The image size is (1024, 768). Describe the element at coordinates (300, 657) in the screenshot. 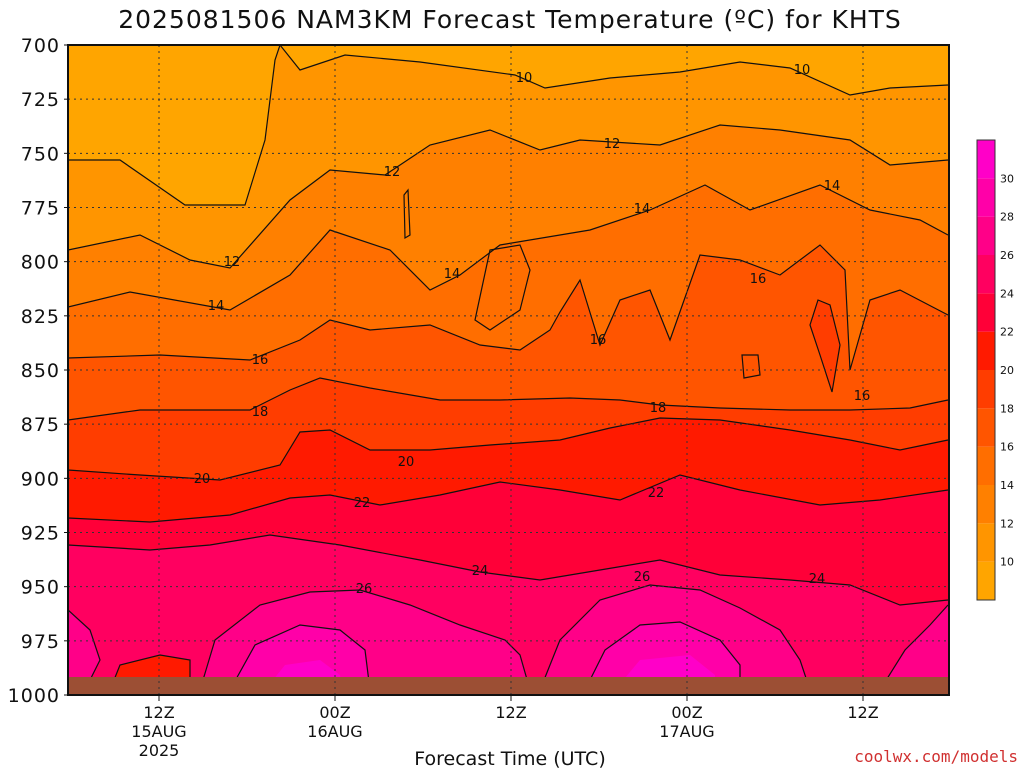

I see `contour-28a` at that location.